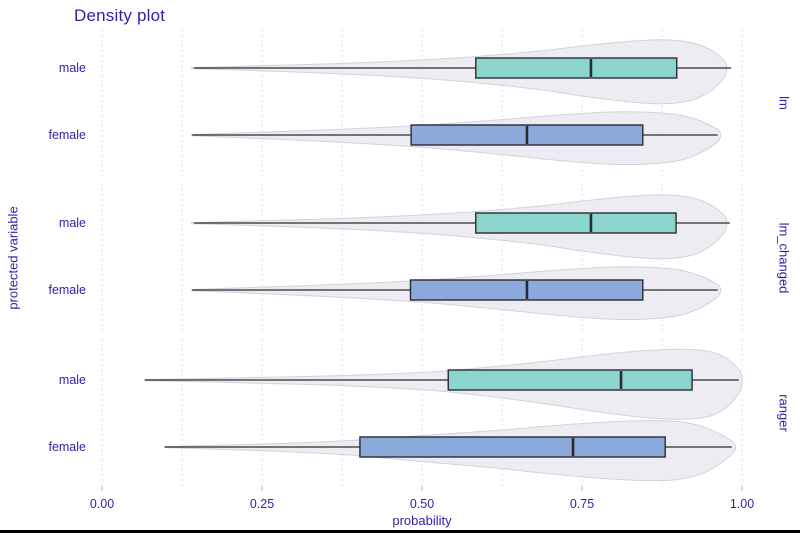 The width and height of the screenshot is (800, 535). Describe the element at coordinates (459, 72) in the screenshot. I see `violin-lm-male` at that location.